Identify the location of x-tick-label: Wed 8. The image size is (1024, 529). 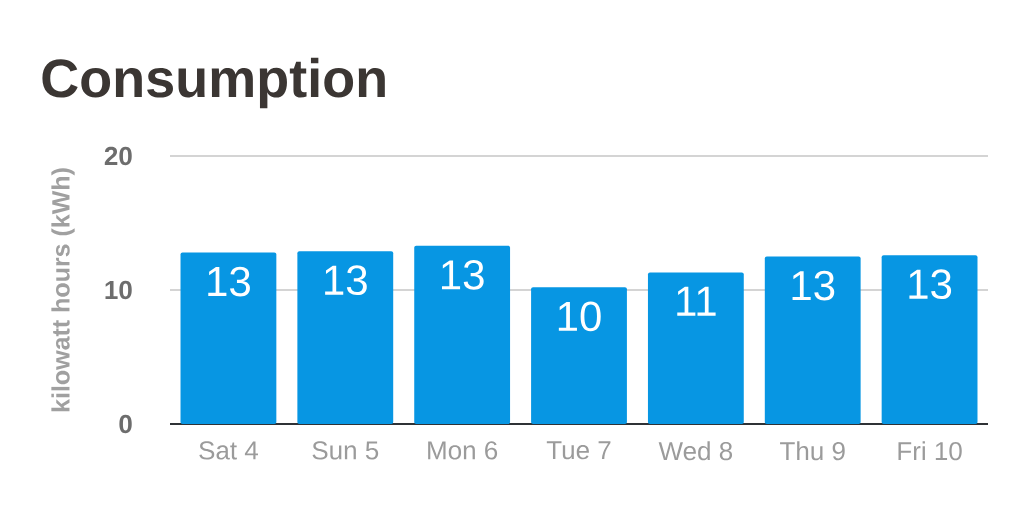
(695, 451).